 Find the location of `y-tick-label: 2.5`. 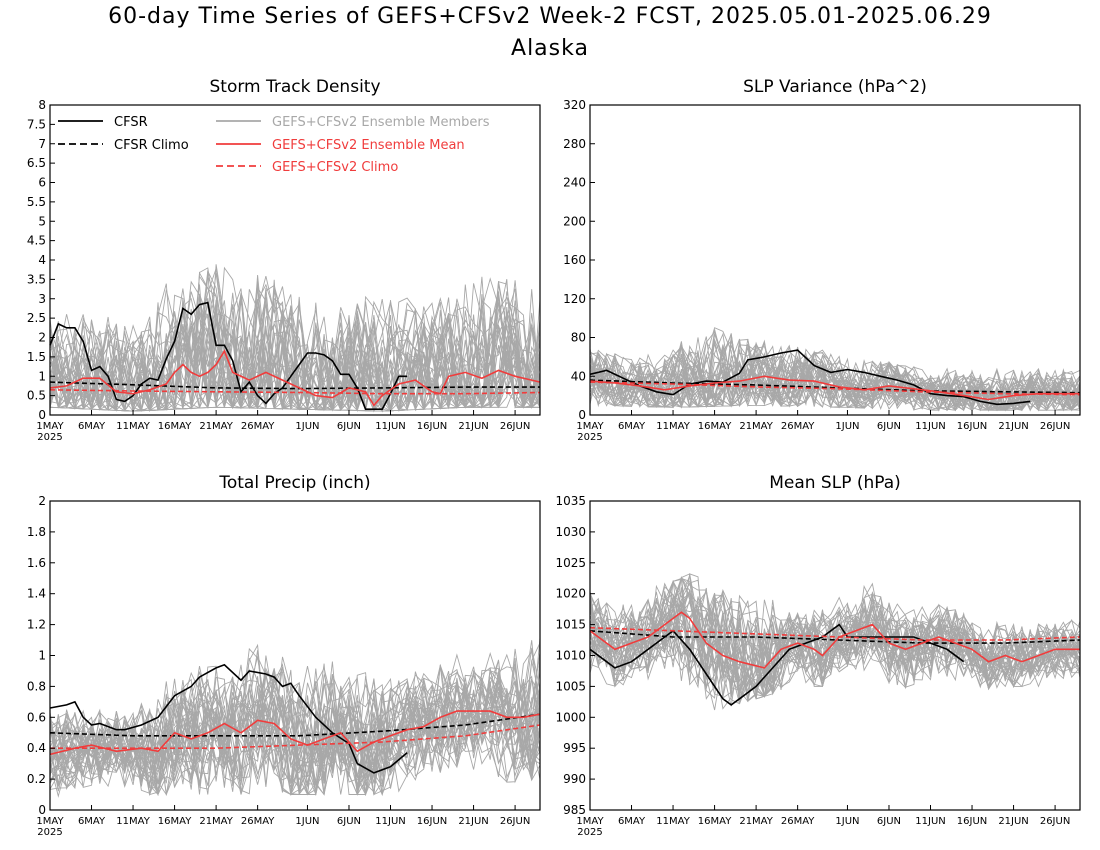

y-tick-label: 2.5 is located at coordinates (36, 318).